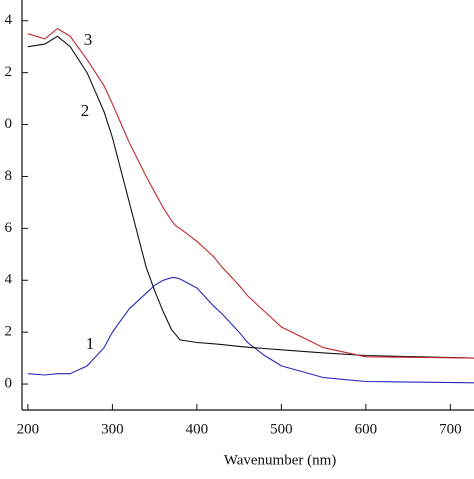  What do you see at coordinates (112, 429) in the screenshot?
I see `x-tick-label: 300` at bounding box center [112, 429].